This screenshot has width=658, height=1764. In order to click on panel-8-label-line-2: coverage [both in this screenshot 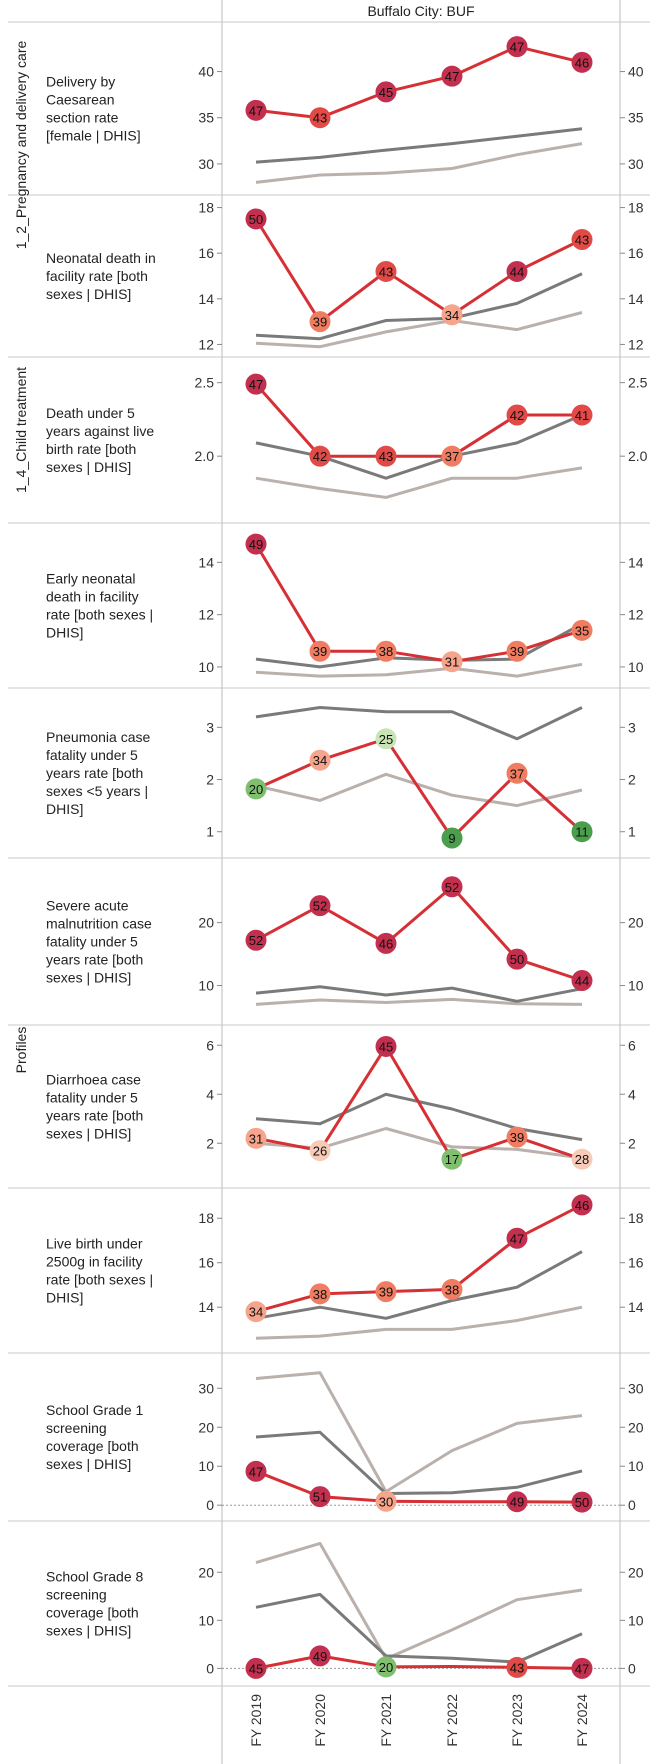, I will do `click(92, 1446)`.